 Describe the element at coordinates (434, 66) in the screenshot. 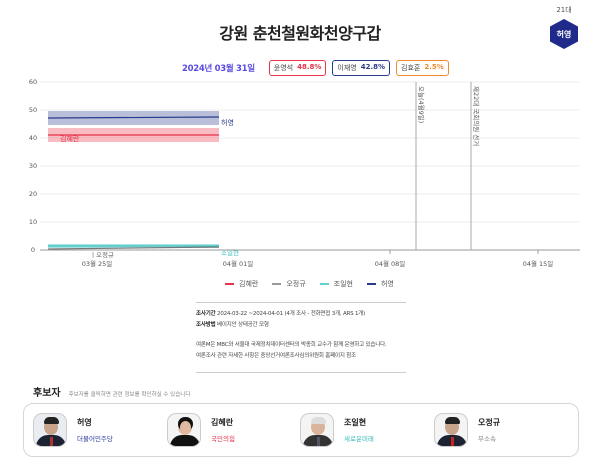

I see `chip-pct: 2.5%` at that location.